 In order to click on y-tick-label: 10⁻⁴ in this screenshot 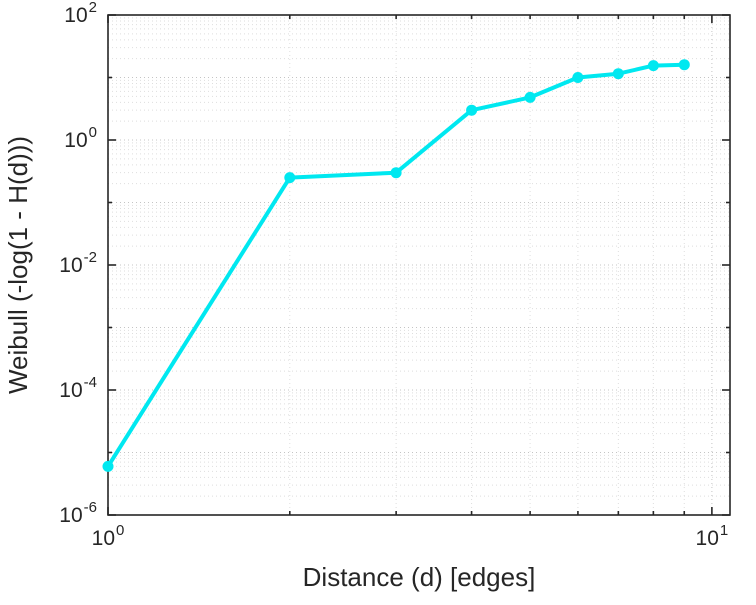, I will do `click(78, 388)`.